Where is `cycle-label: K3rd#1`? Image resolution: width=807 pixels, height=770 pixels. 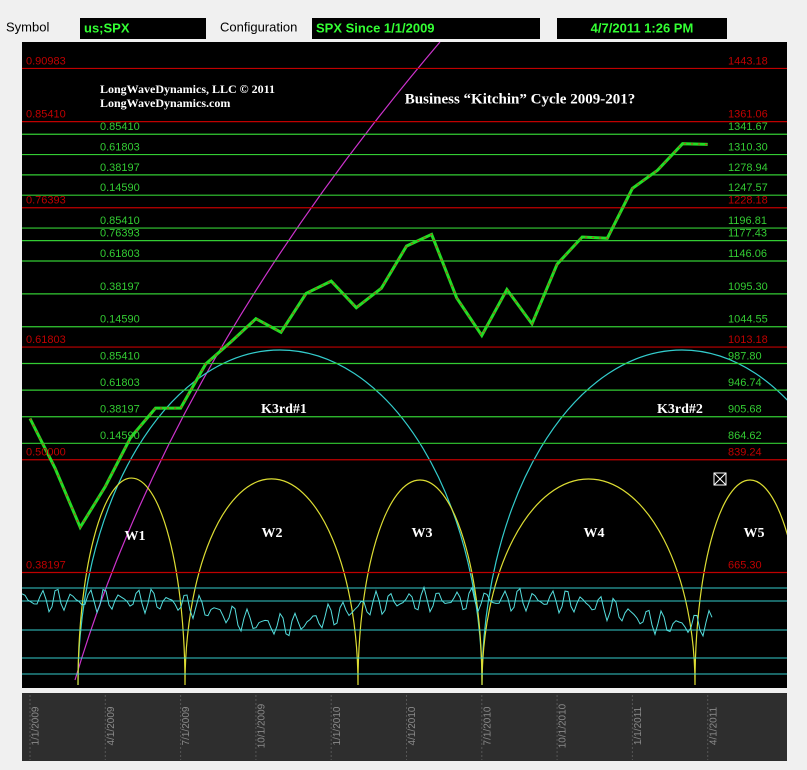
cycle-label: K3rd#1 is located at coordinates (284, 409).